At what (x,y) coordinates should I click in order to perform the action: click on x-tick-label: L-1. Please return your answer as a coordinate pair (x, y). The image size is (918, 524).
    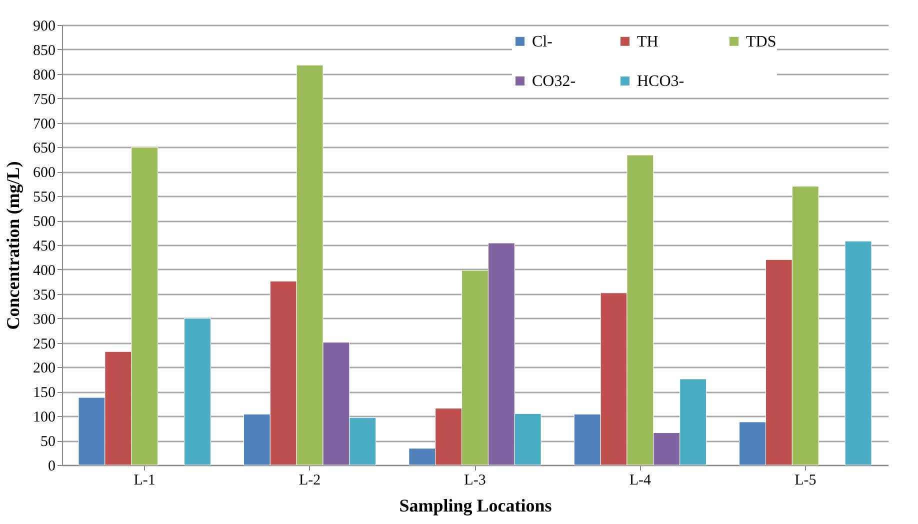
    Looking at the image, I should click on (145, 480).